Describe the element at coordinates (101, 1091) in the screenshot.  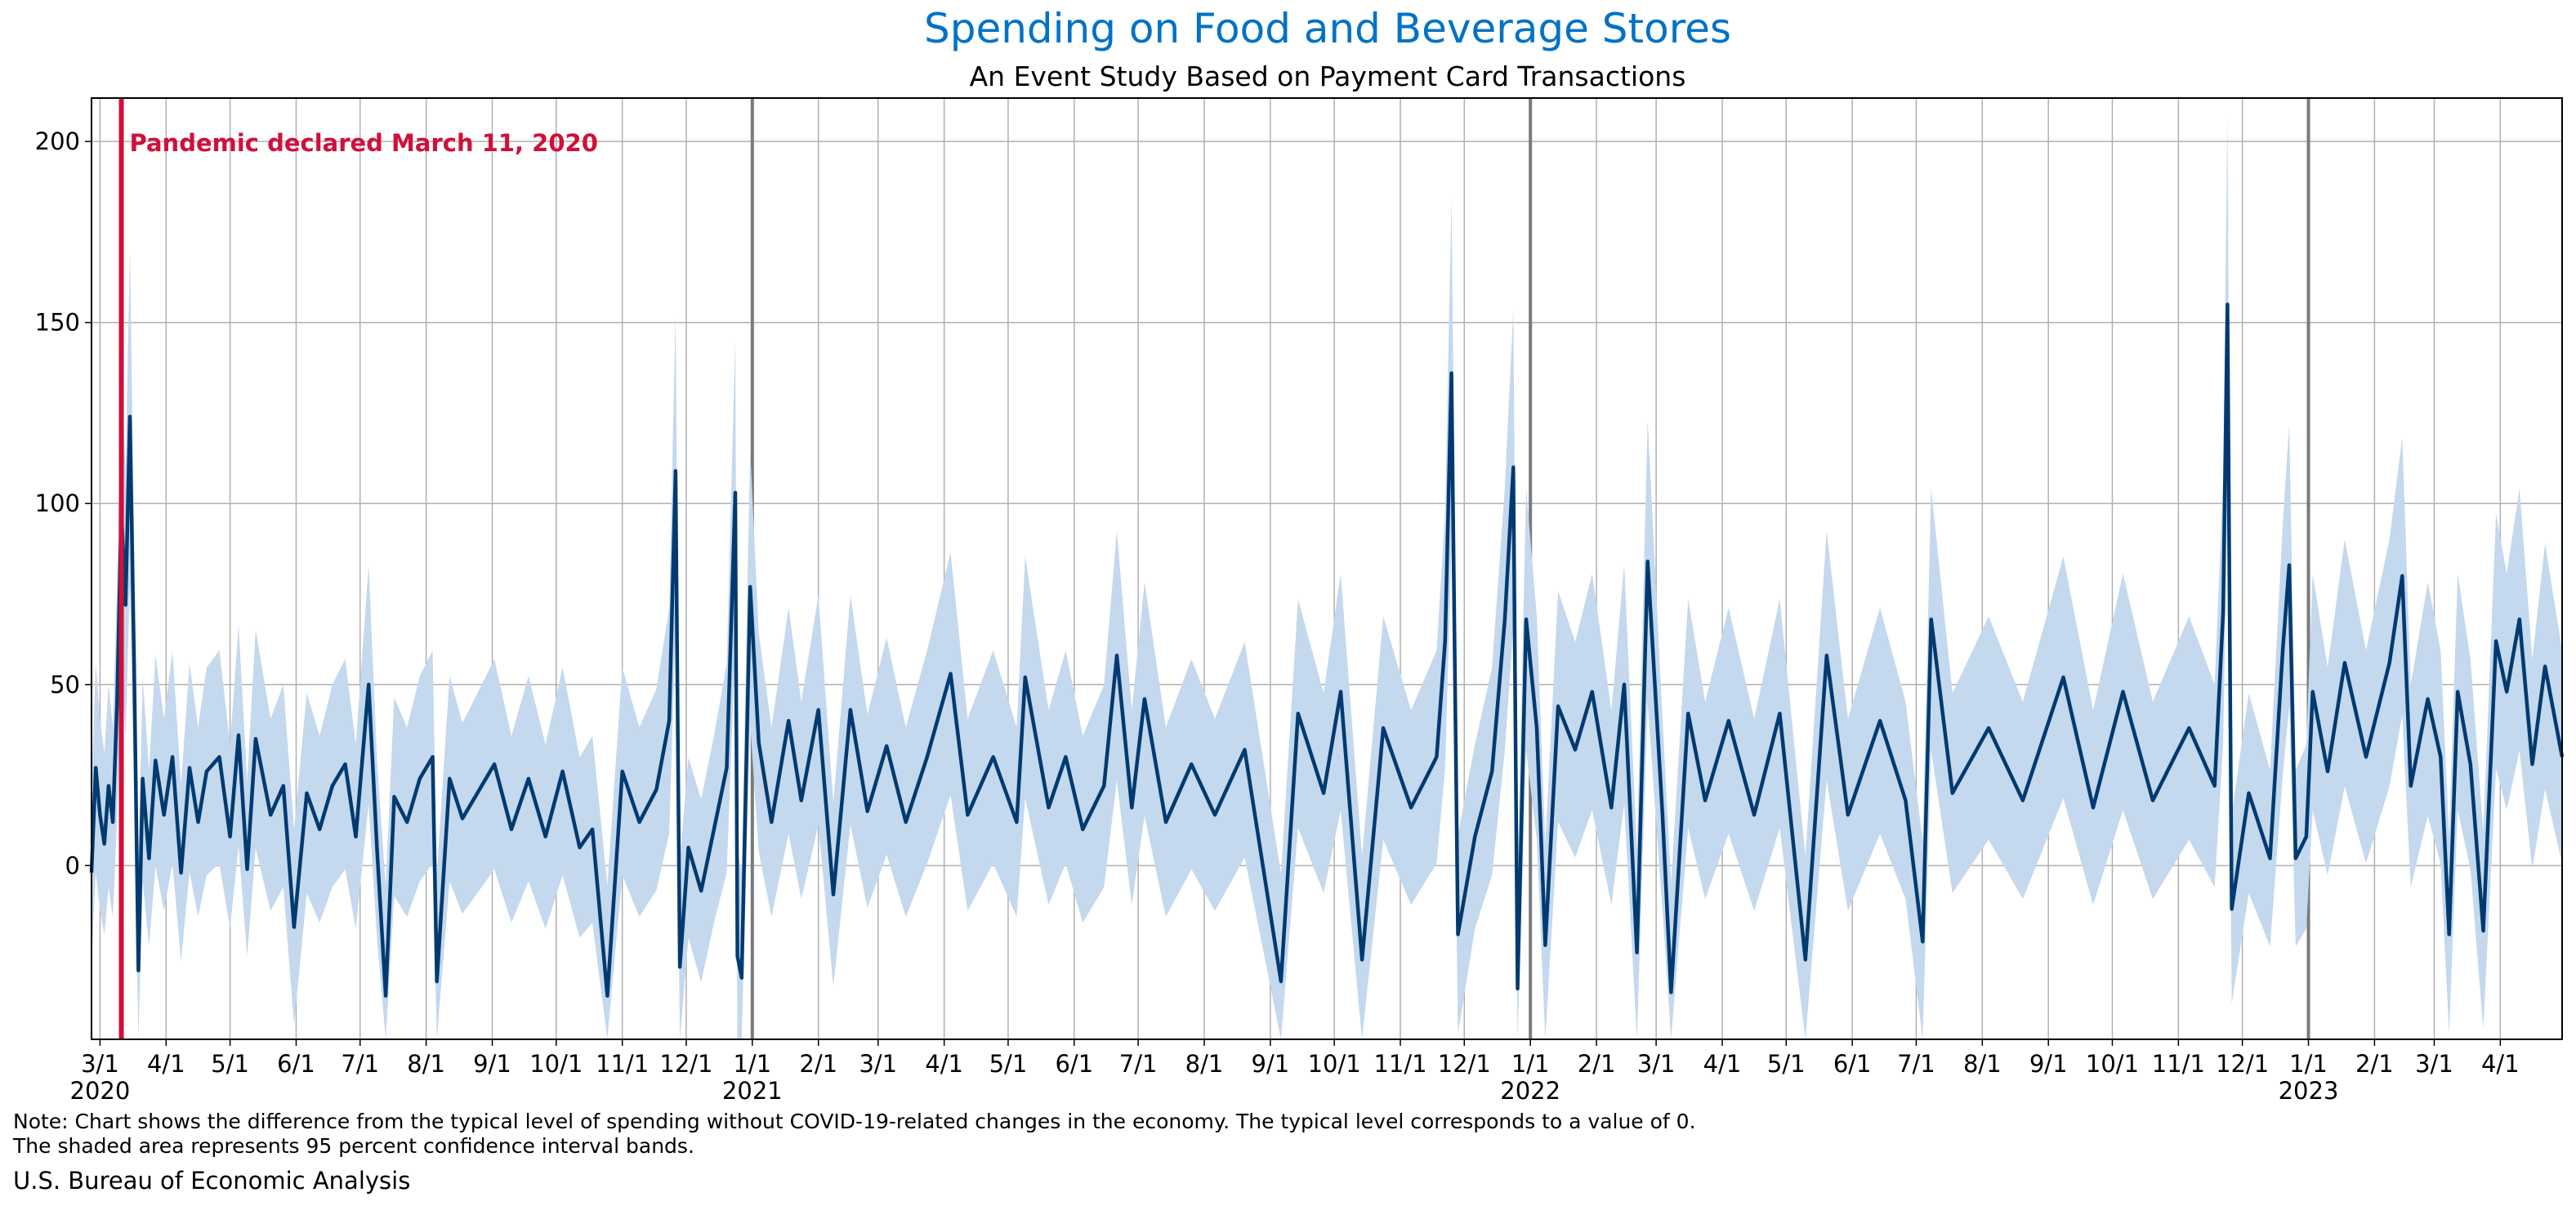
I see `x-year-label: 2020` at that location.